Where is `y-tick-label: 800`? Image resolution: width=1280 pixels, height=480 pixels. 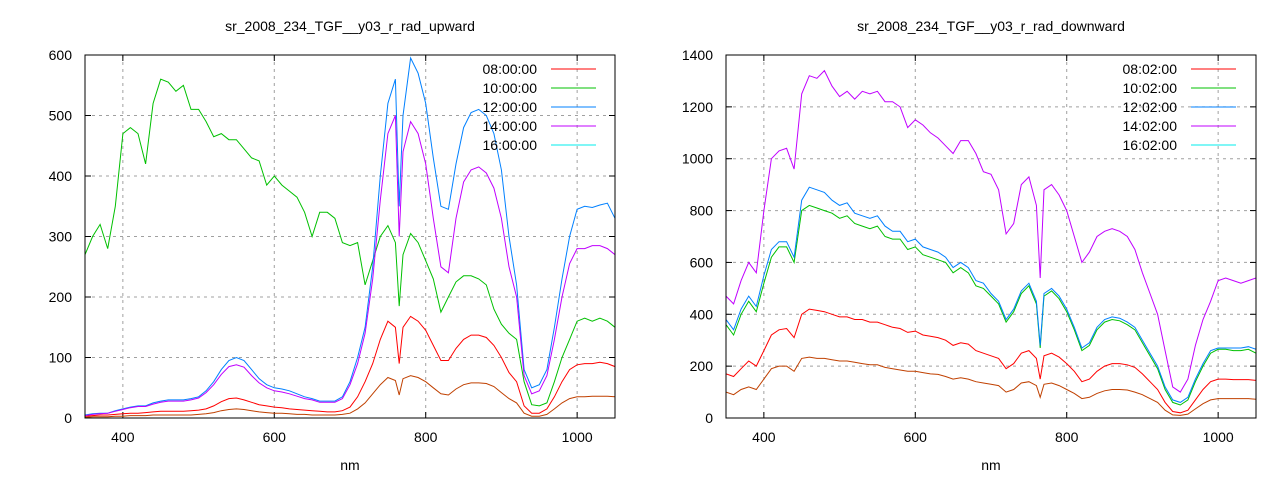 y-tick-label: 800 is located at coordinates (702, 211).